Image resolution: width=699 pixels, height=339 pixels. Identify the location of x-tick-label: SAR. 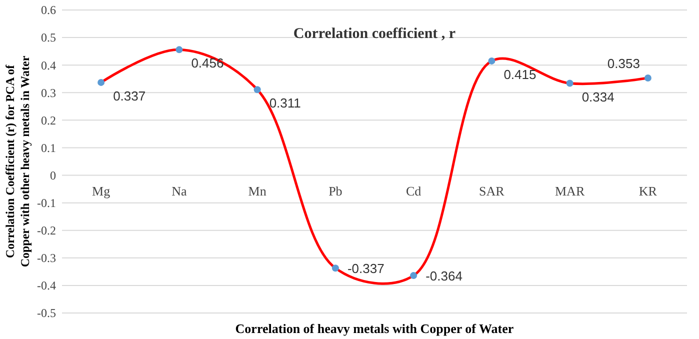
(492, 190).